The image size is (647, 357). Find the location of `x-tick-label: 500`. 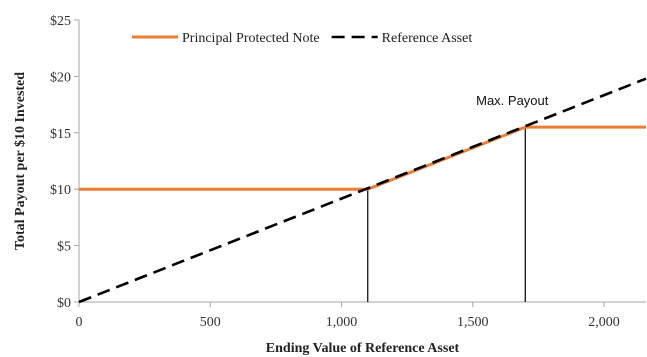

x-tick-label: 500 is located at coordinates (210, 322).